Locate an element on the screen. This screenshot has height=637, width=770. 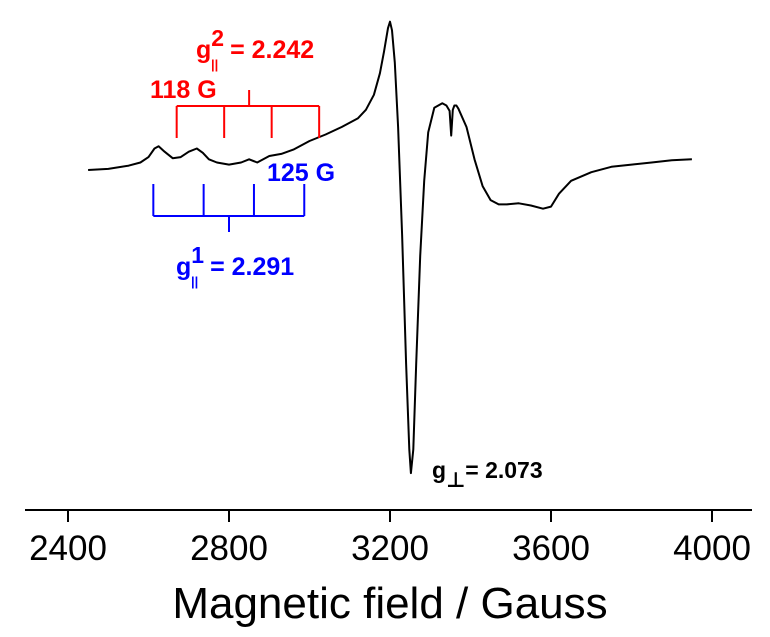
annotation-blue-label: g1 = 2.291 is located at coordinates (235, 261).